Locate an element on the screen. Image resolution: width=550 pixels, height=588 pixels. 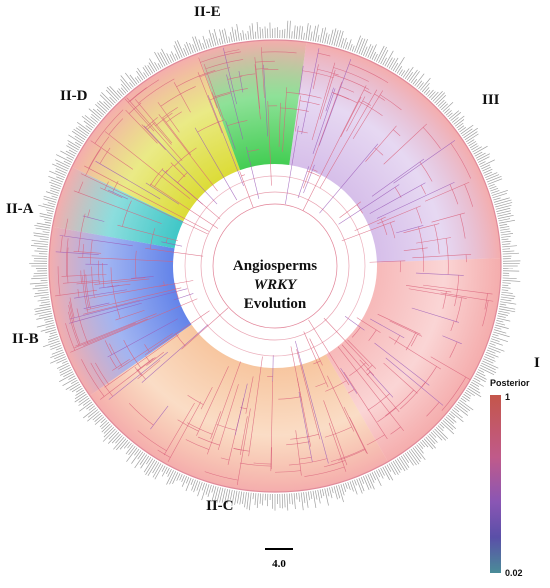
center-title: WRKY is located at coordinates (276, 285).